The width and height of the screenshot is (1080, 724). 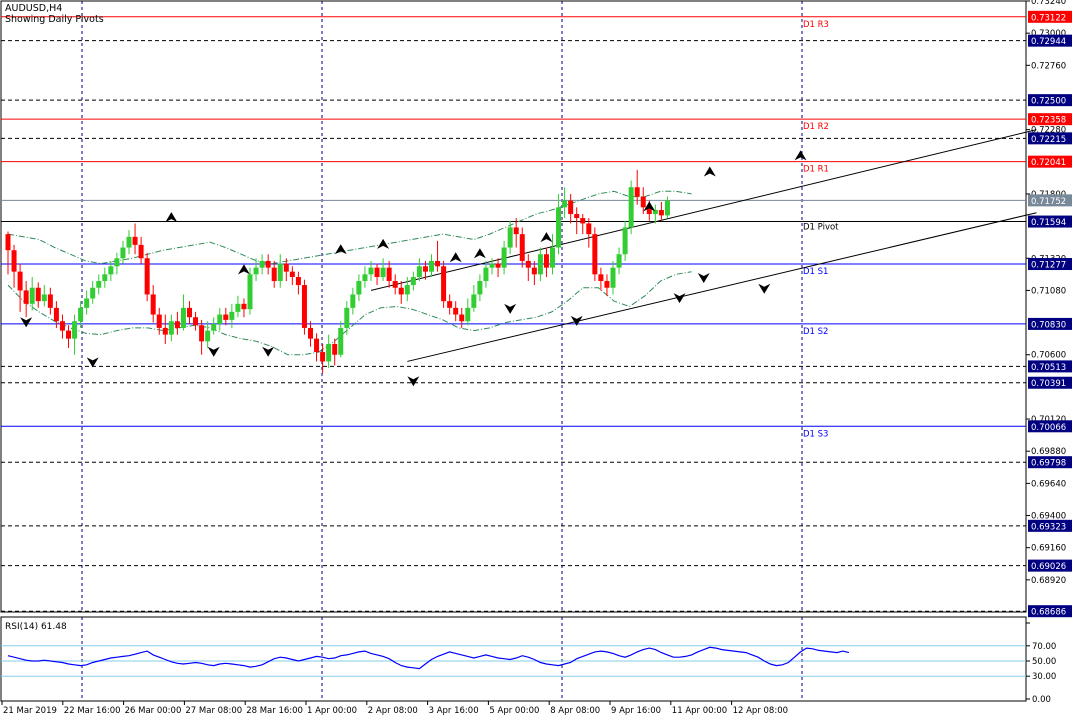 What do you see at coordinates (349, 227) in the screenshot?
I see `envelope-upper` at bounding box center [349, 227].